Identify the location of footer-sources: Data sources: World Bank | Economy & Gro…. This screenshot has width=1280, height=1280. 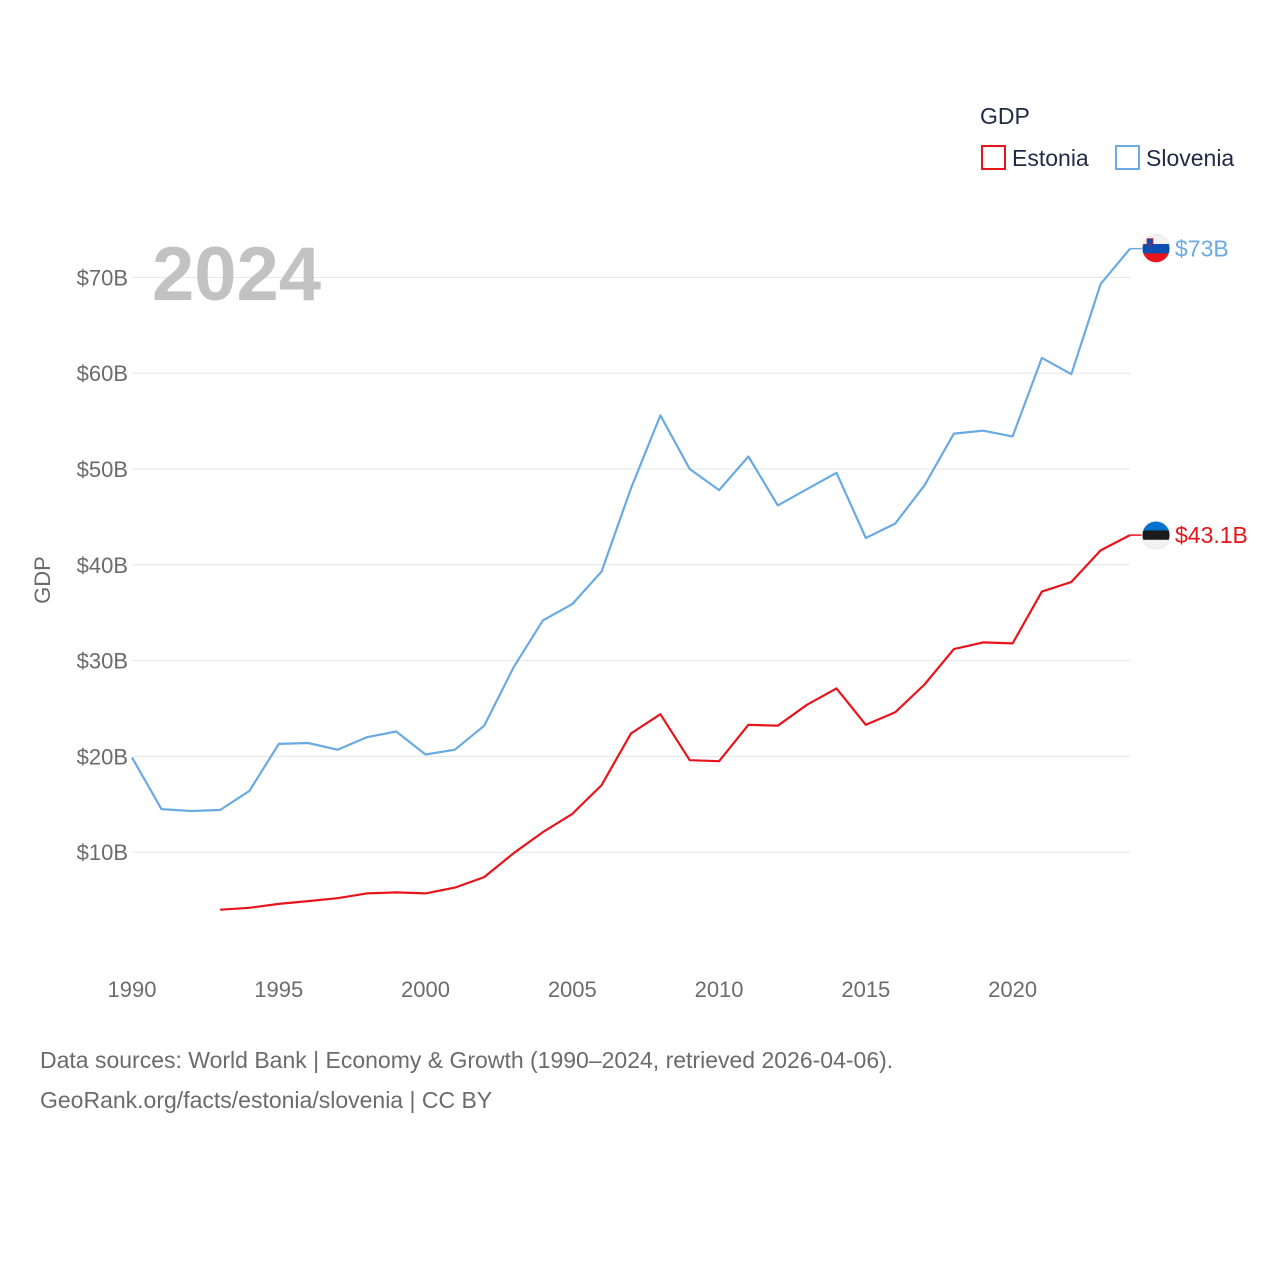
(467, 1060).